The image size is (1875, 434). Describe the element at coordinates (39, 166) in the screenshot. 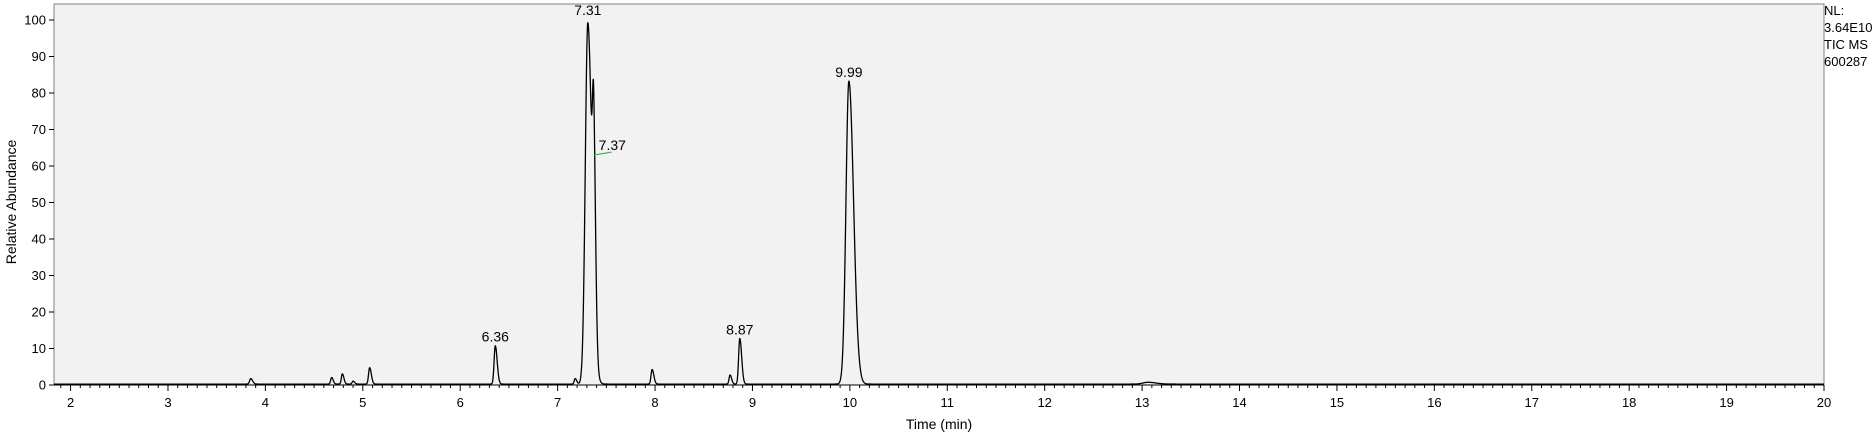

I see `y-tick-label: 60` at that location.